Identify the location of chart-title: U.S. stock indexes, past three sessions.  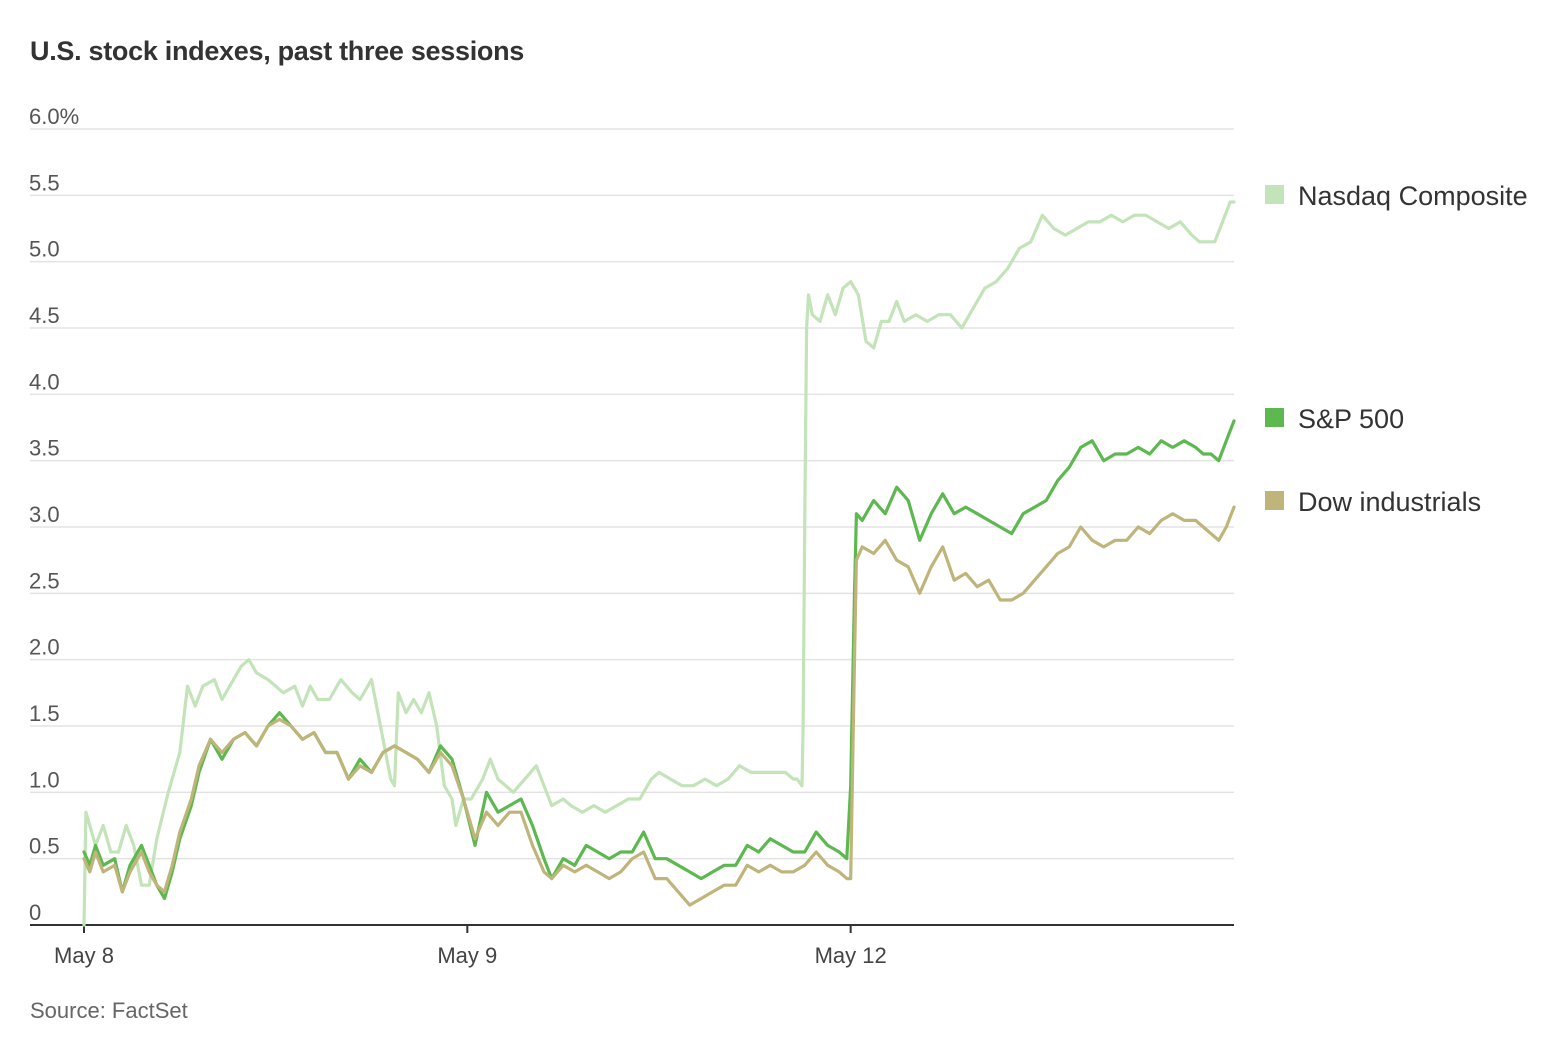
(277, 51).